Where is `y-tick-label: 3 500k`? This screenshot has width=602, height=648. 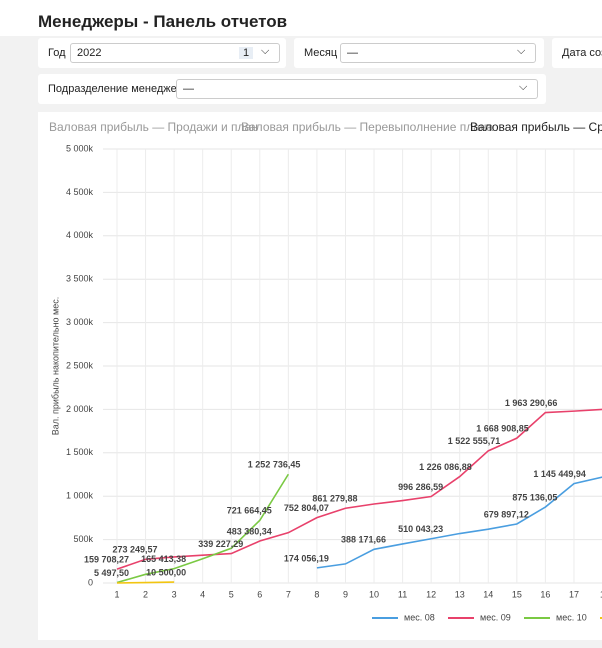
y-tick-label: 3 500k is located at coordinates (80, 279).